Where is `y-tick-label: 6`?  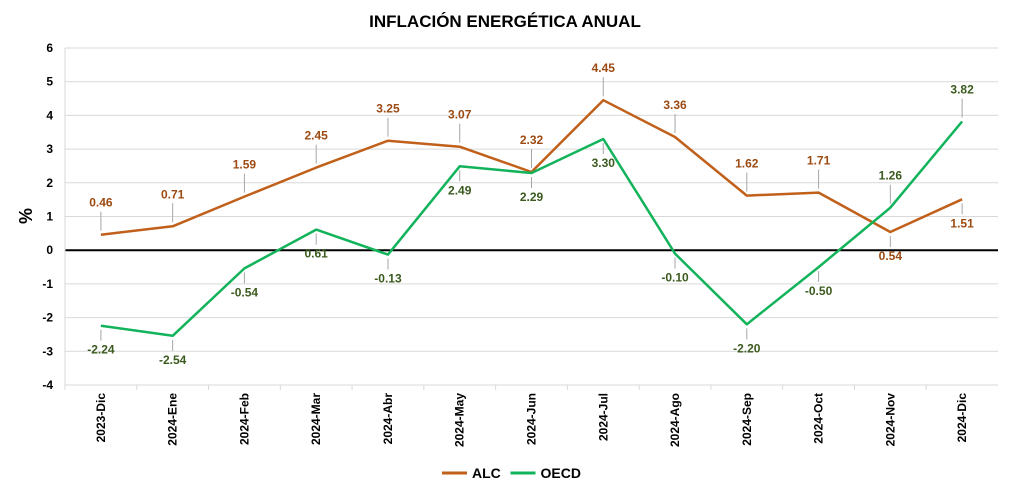
y-tick-label: 6 is located at coordinates (49, 48).